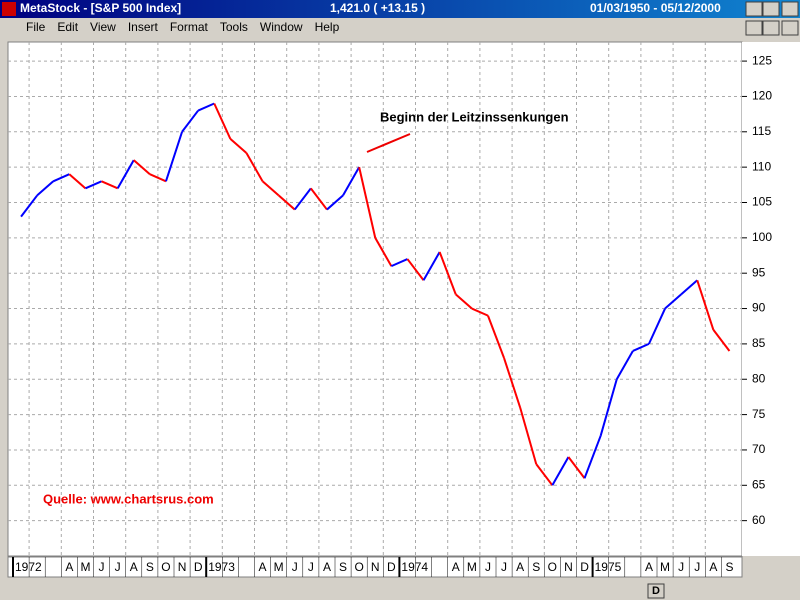 The image size is (800, 600). What do you see at coordinates (358, 567) in the screenshot?
I see `x-tick-label: O` at bounding box center [358, 567].